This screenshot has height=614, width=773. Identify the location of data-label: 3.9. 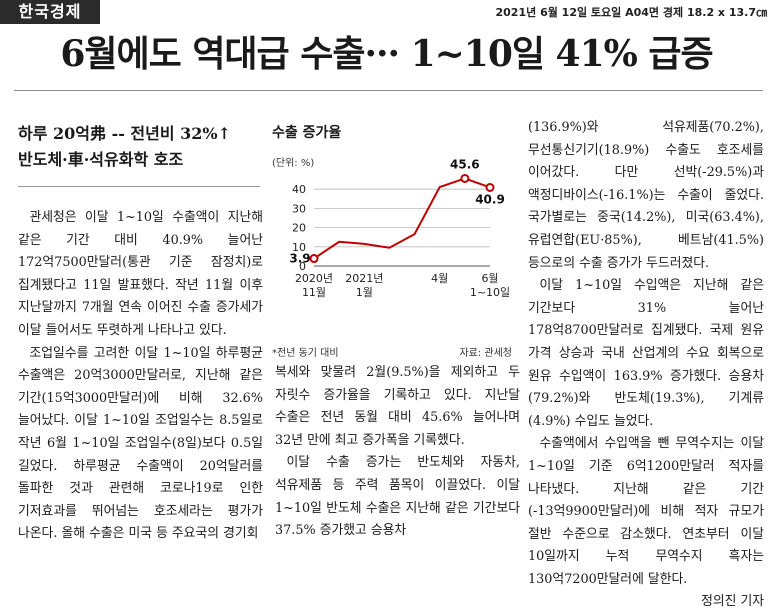
(299, 259).